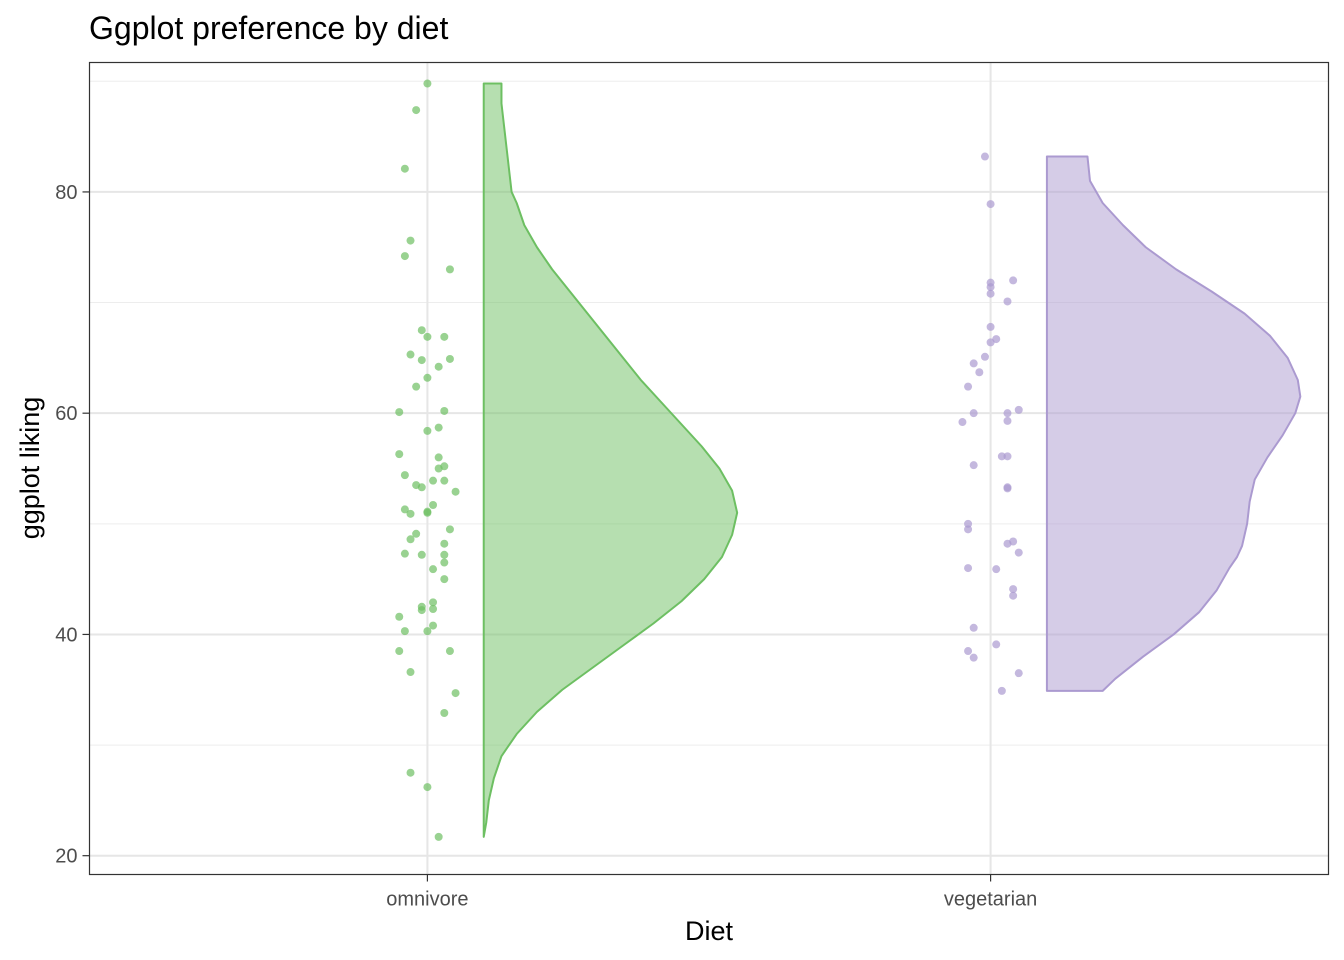 This screenshot has height=960, width=1344. I want to click on chart-title: Ggplot preference by diet, so click(268, 28).